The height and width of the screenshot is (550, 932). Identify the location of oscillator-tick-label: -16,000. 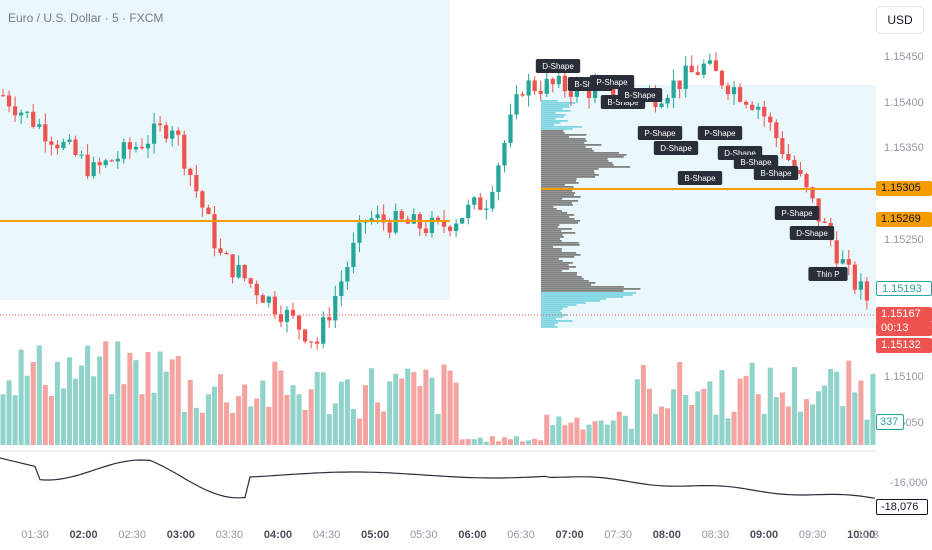
(909, 483).